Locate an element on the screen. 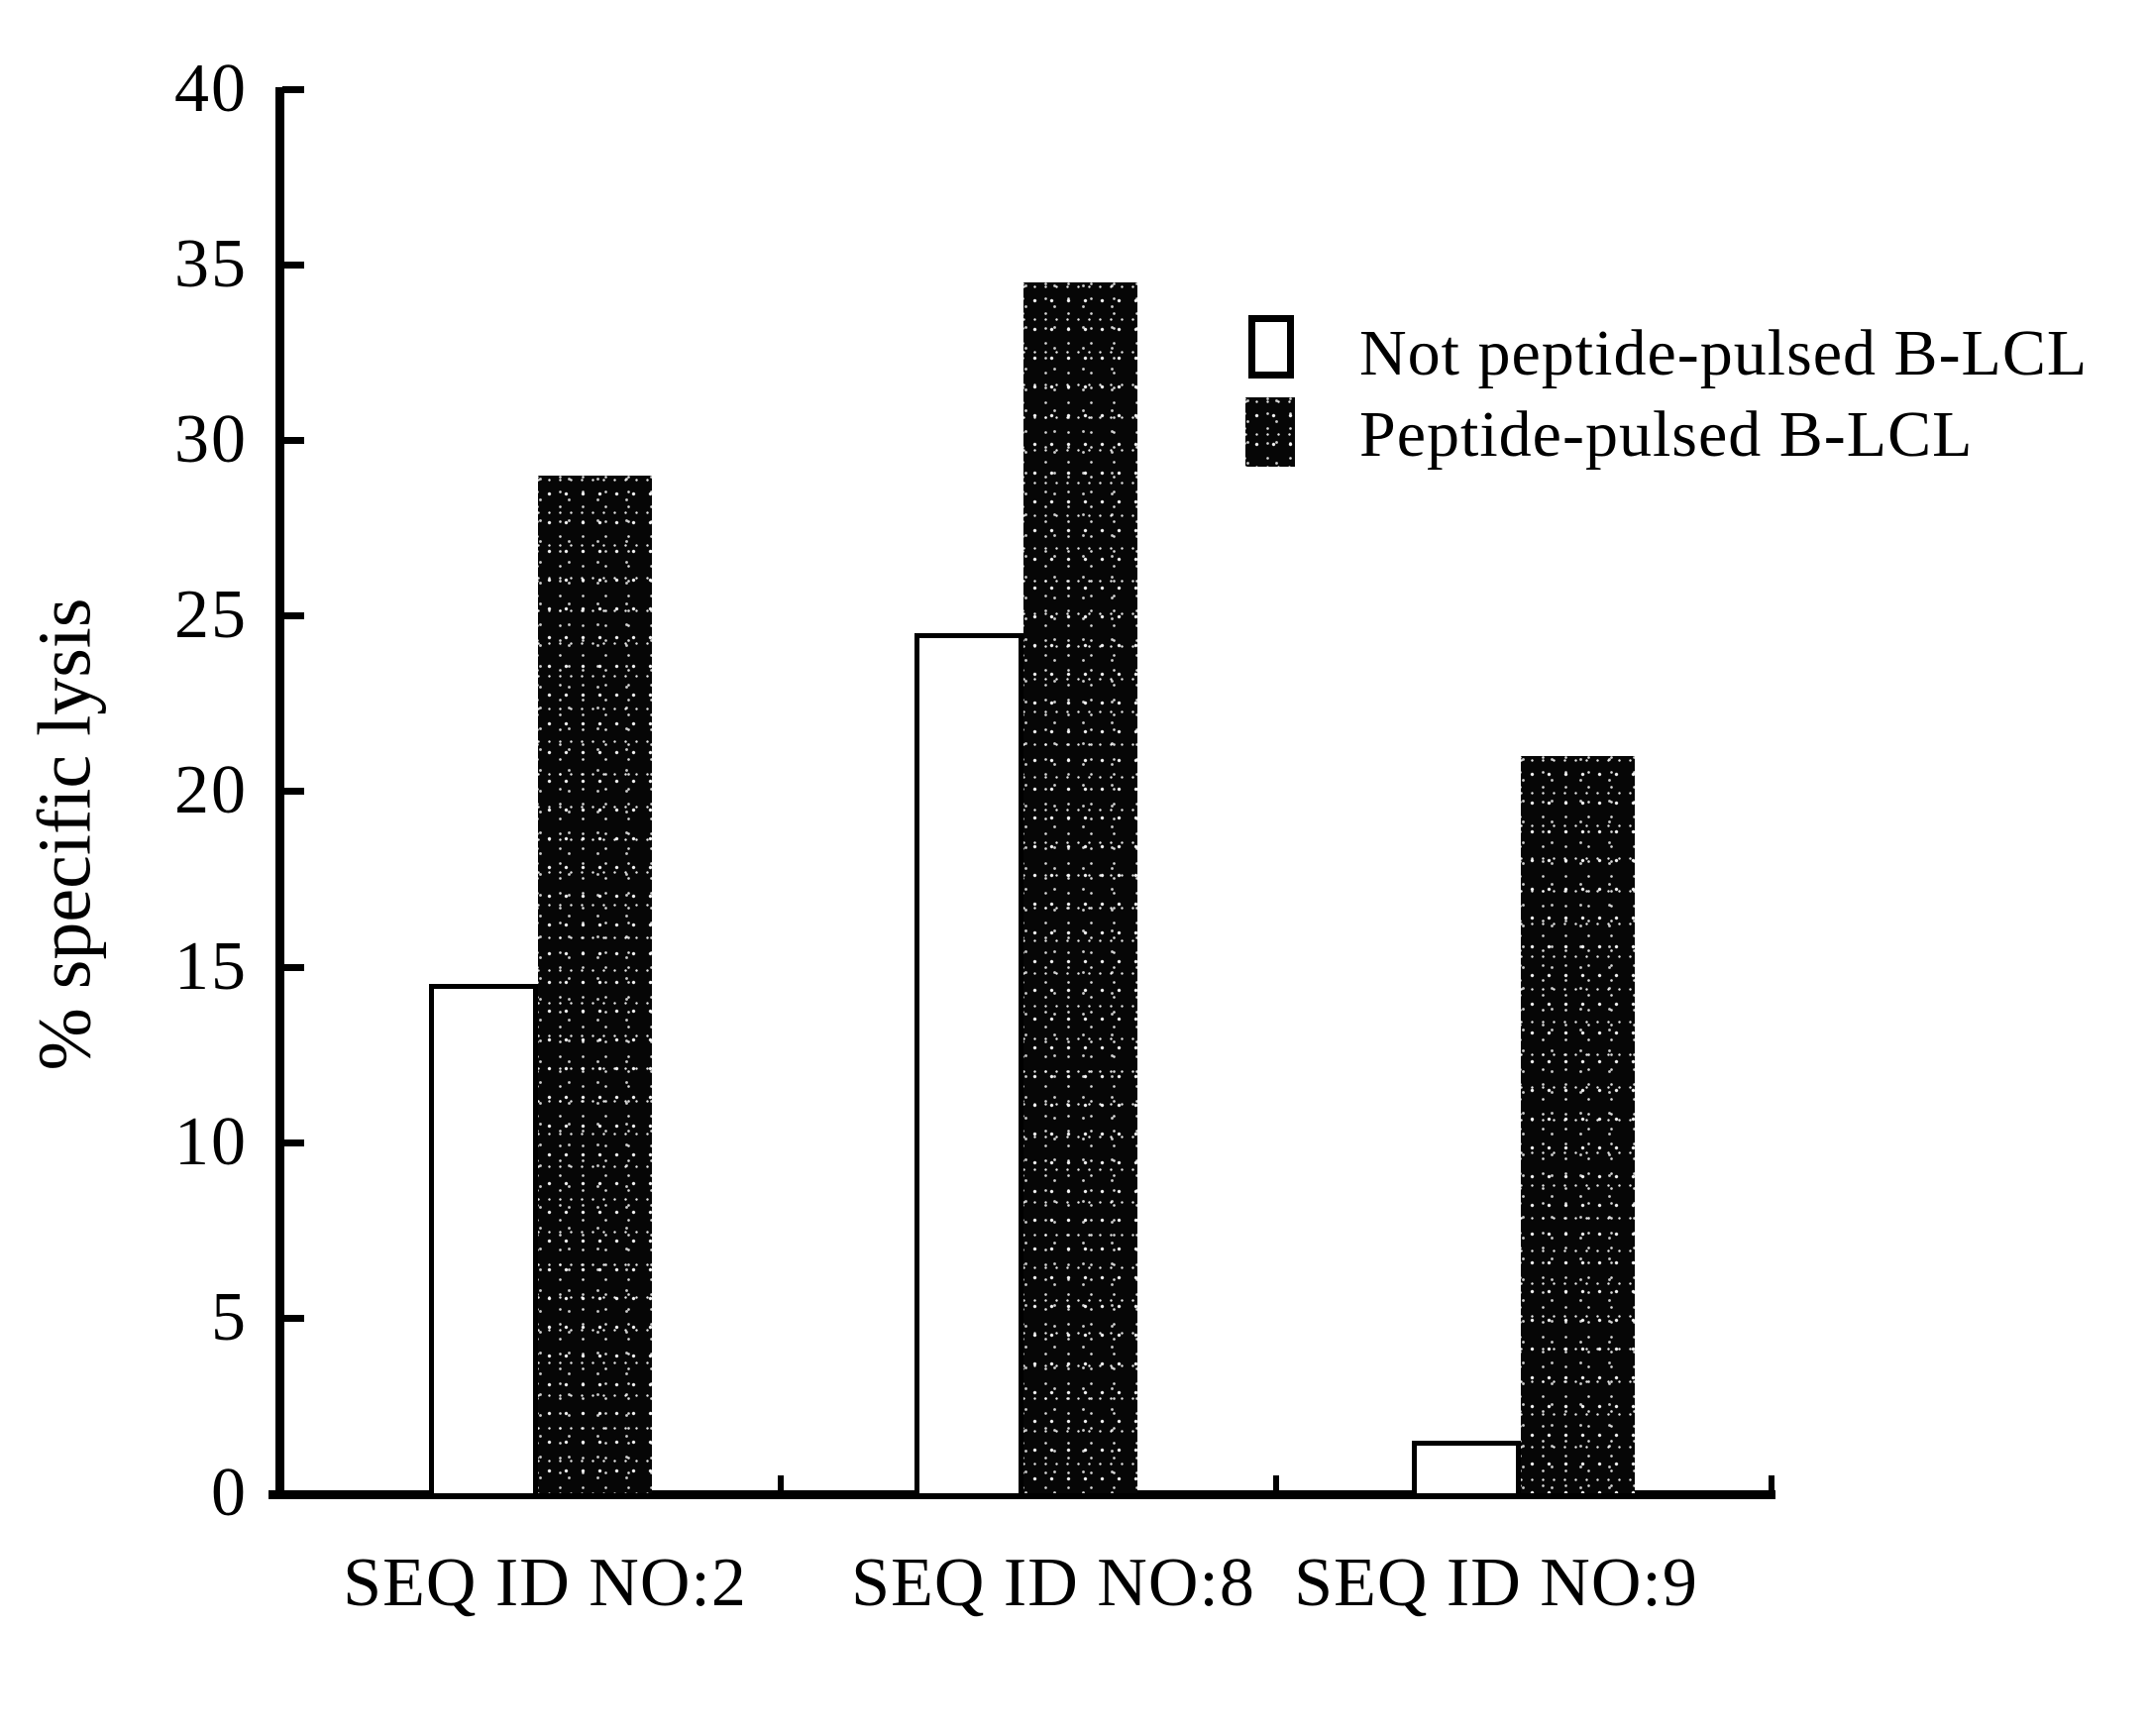 The image size is (2149, 1736). y-axis-tick-label: 5 is located at coordinates (230, 1317).